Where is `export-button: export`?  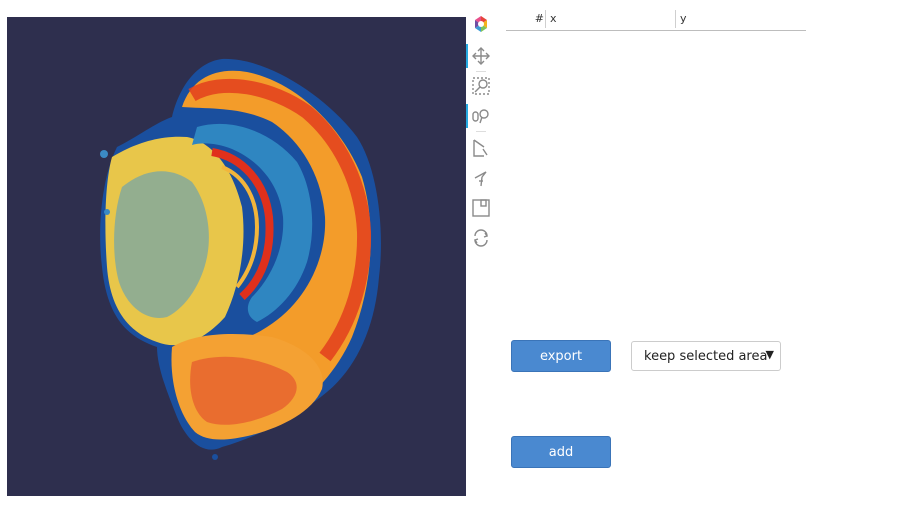
export-button: export is located at coordinates (561, 356).